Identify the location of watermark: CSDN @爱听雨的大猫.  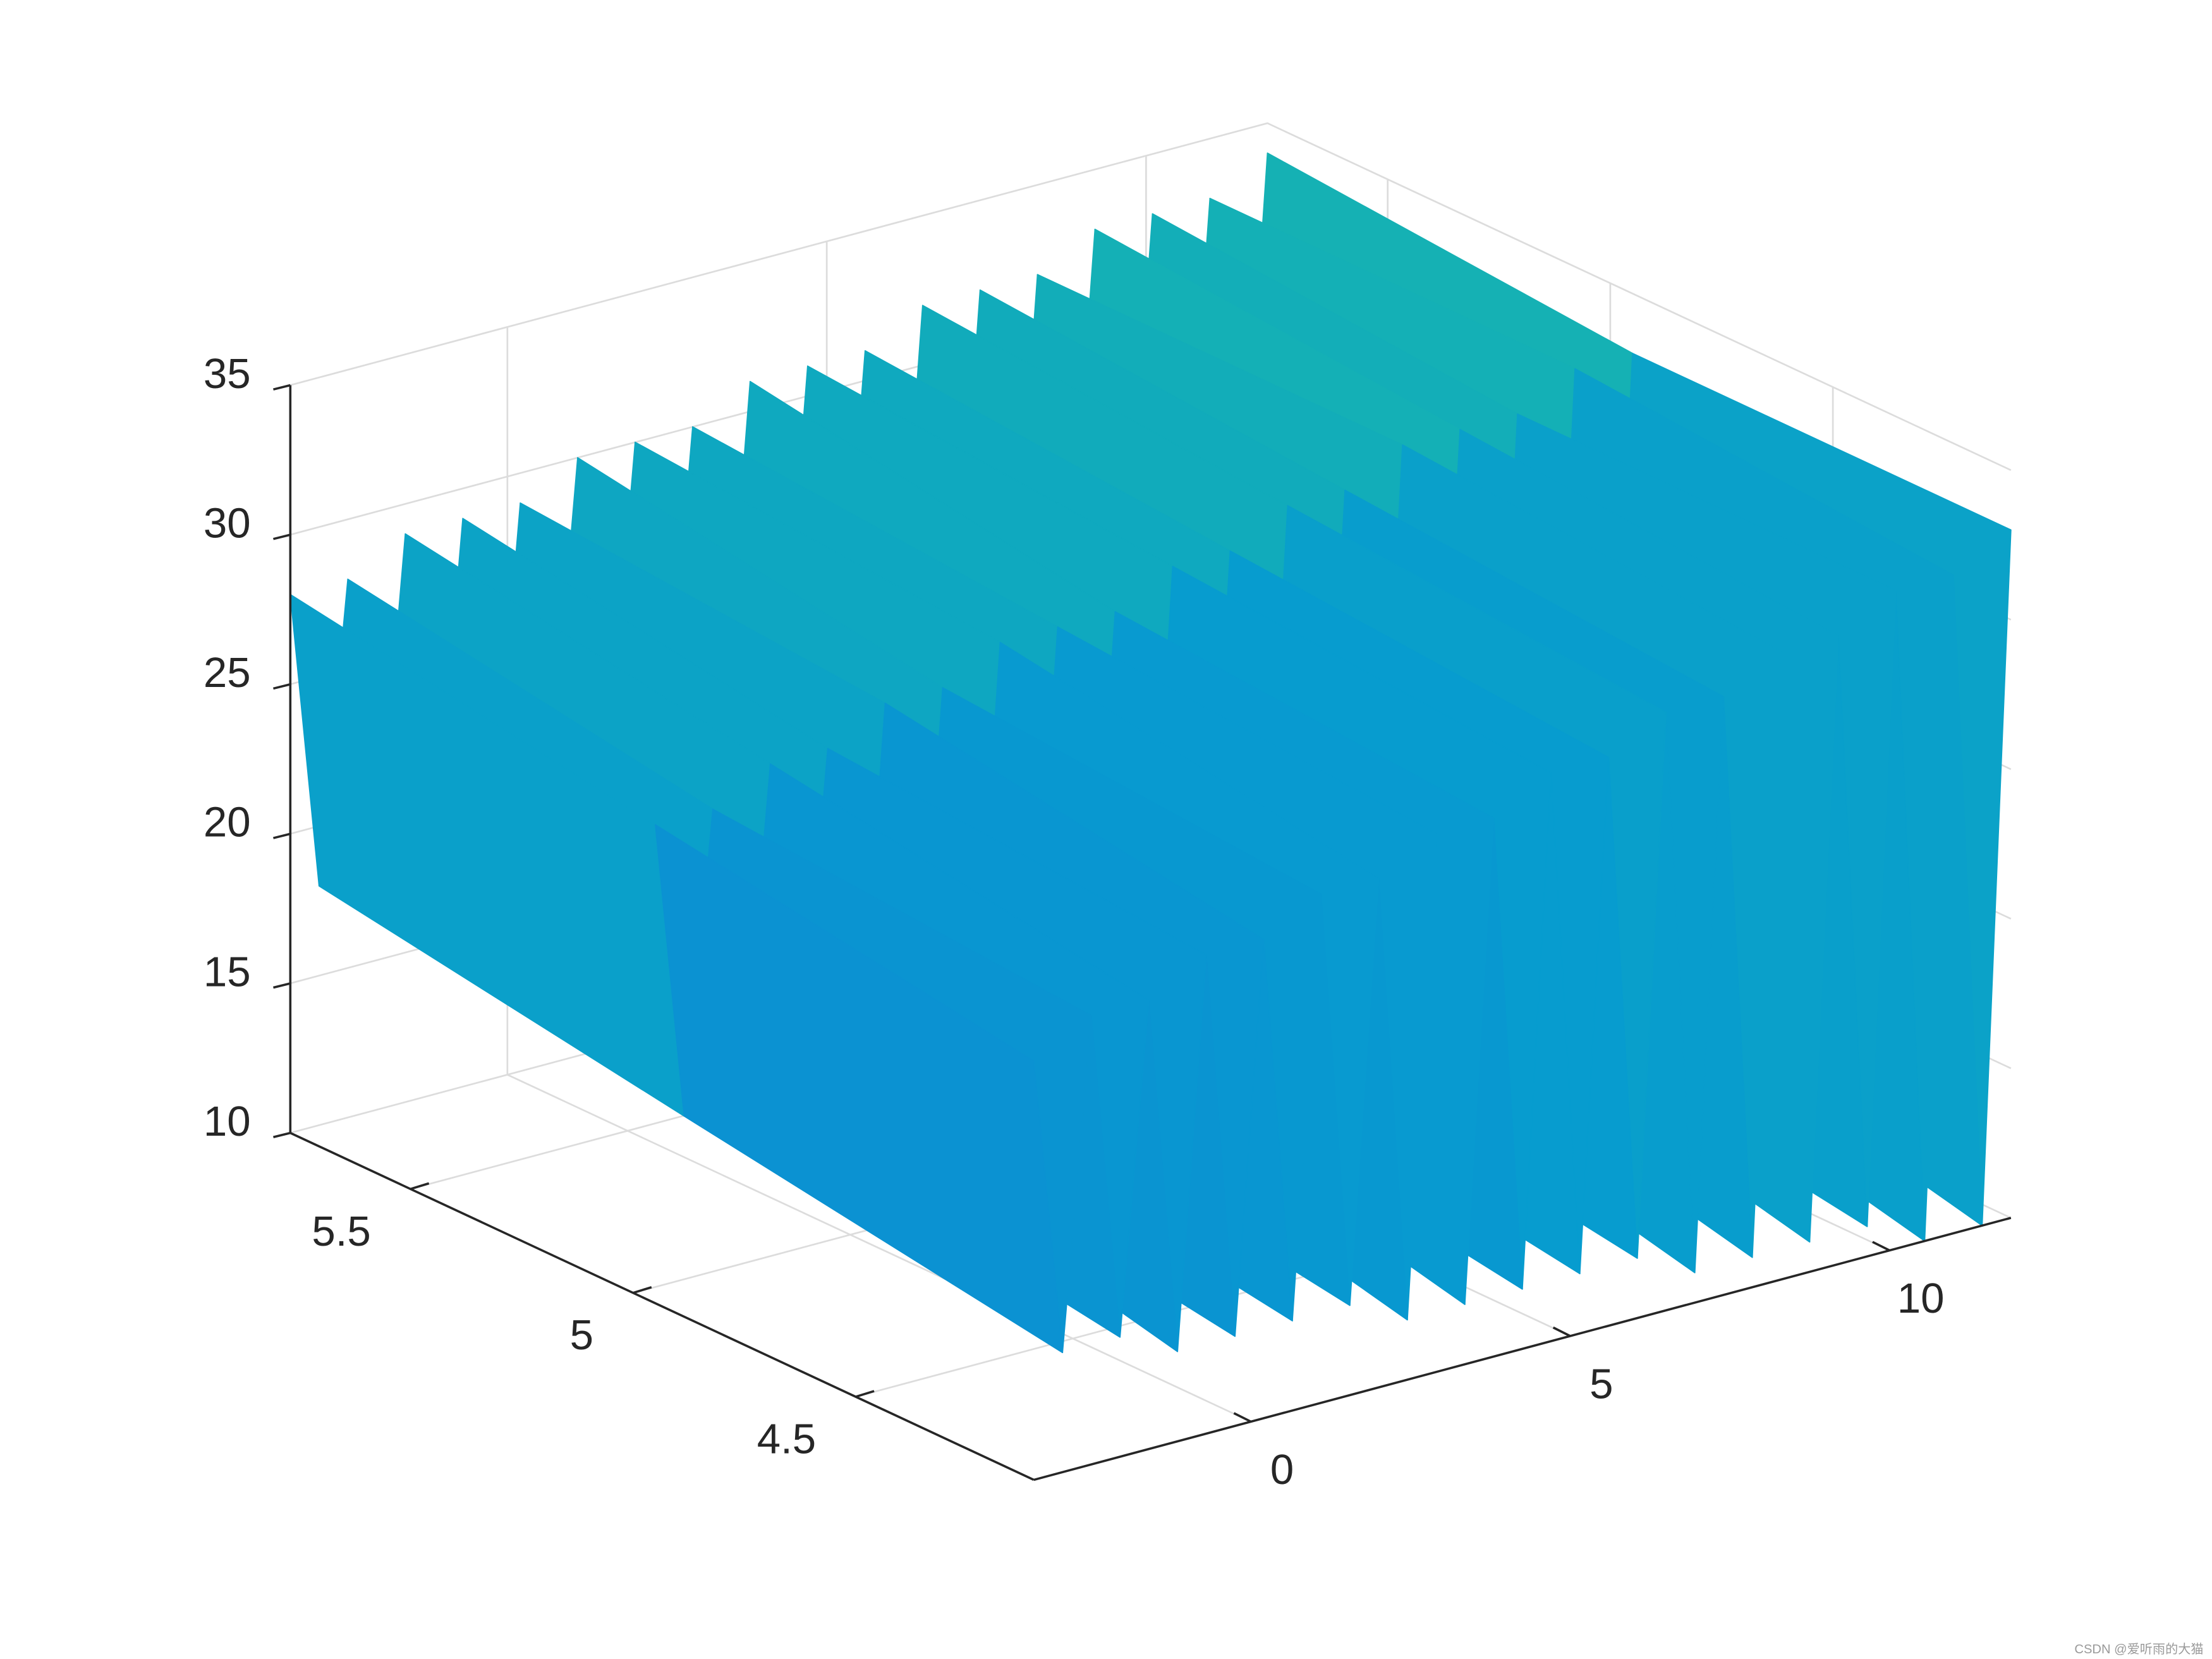
(2138, 1649).